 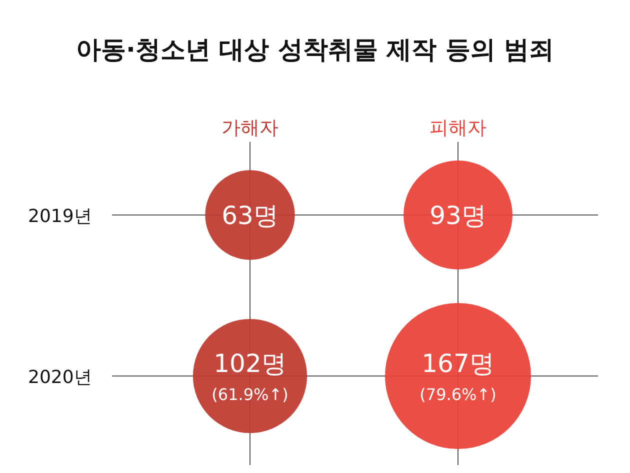 I want to click on data-label: 102명 (61.9%↑), so click(x=250, y=376).